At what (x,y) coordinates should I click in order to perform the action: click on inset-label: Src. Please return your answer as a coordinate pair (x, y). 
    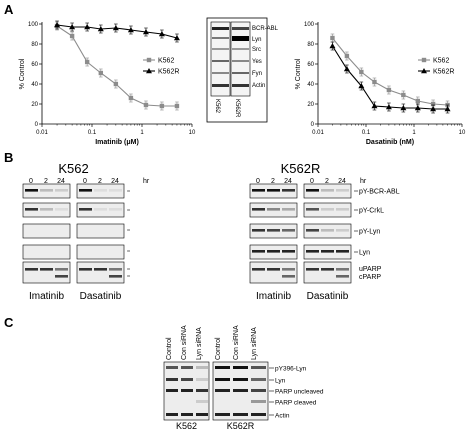
    Looking at the image, I should click on (256, 50).